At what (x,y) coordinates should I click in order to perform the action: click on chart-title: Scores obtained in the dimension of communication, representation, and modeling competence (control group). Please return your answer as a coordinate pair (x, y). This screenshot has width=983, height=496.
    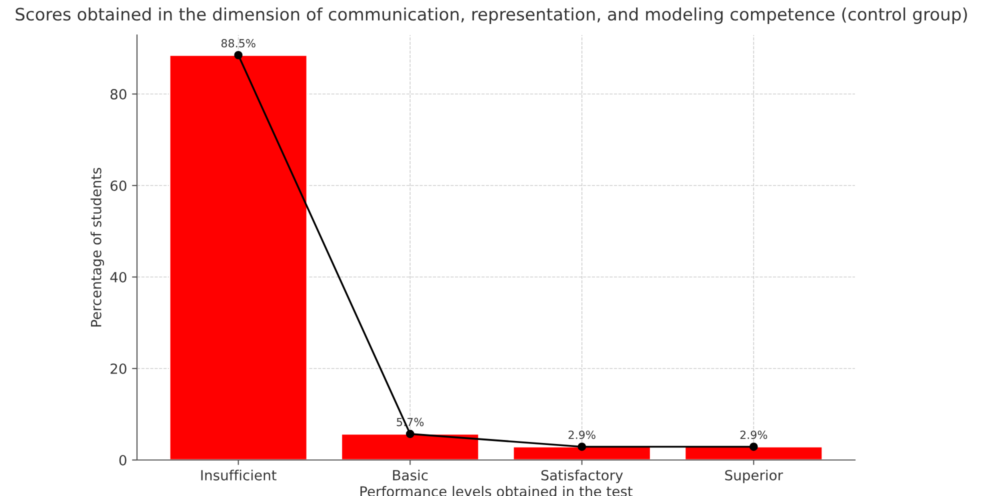
    Looking at the image, I should click on (491, 15).